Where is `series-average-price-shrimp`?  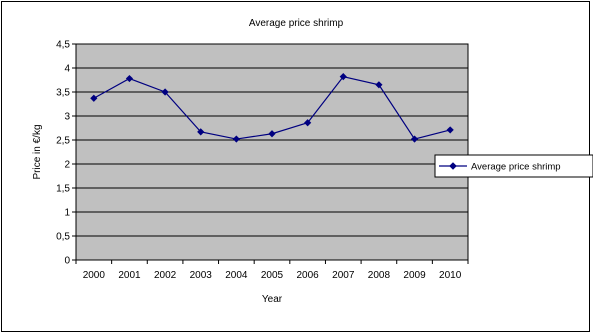
series-average-price-shrimp is located at coordinates (272, 108).